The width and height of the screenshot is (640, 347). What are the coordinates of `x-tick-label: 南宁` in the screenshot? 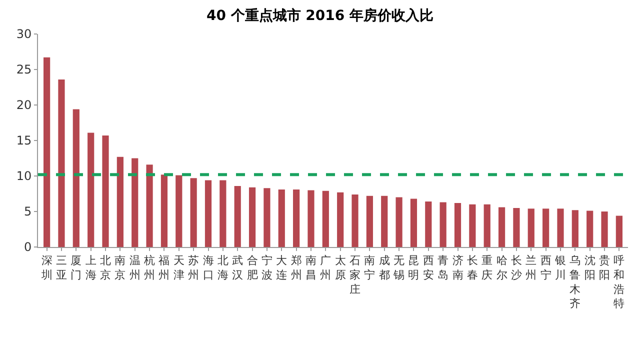 It's located at (370, 268).